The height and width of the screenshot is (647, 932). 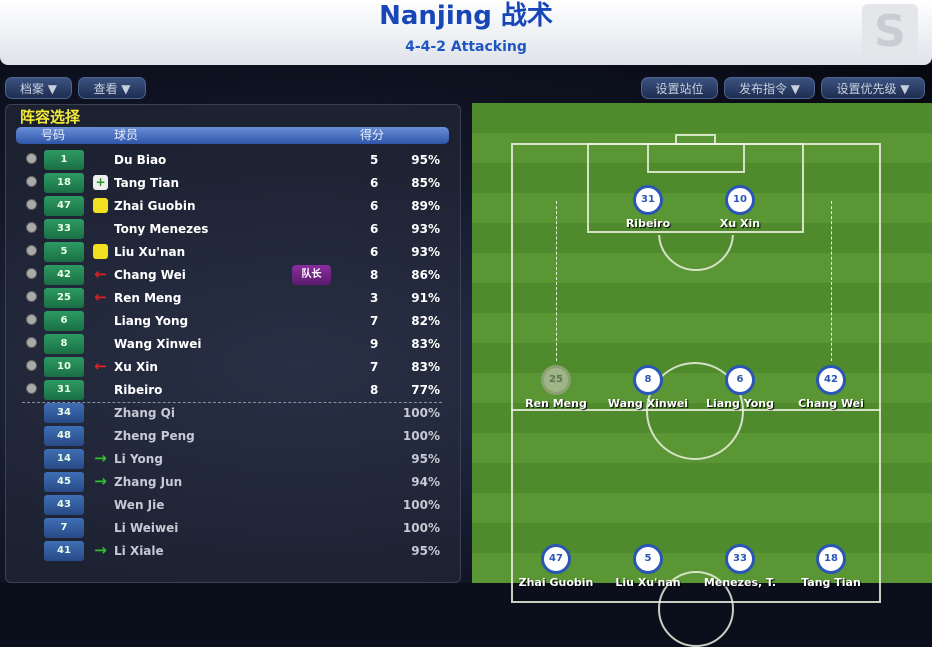 I want to click on player-row: 45 → Zhang Jun 94%, so click(x=235, y=482).